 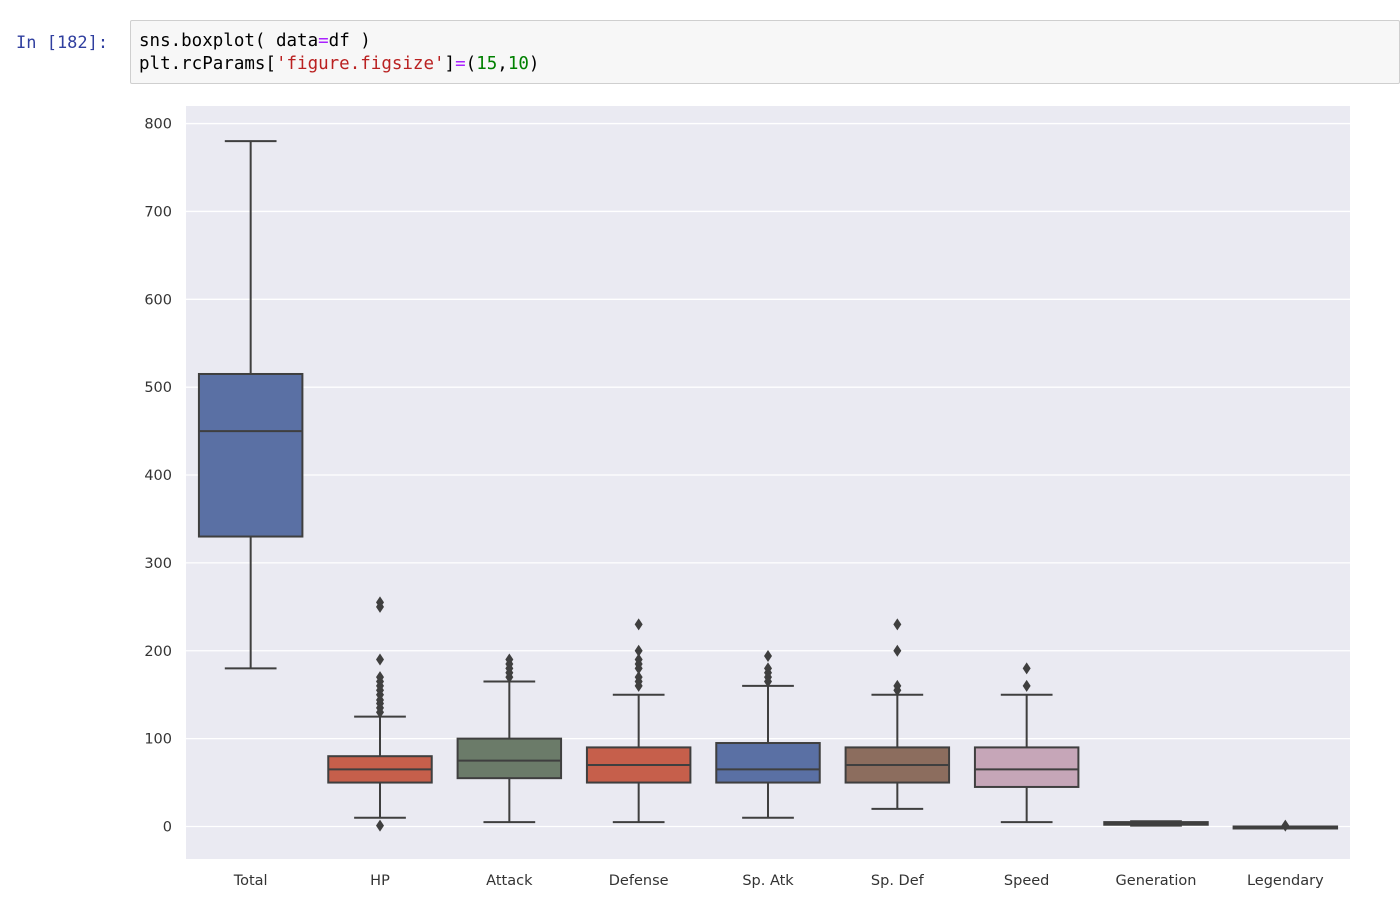 I want to click on code-token: (, so click(x=471, y=64).